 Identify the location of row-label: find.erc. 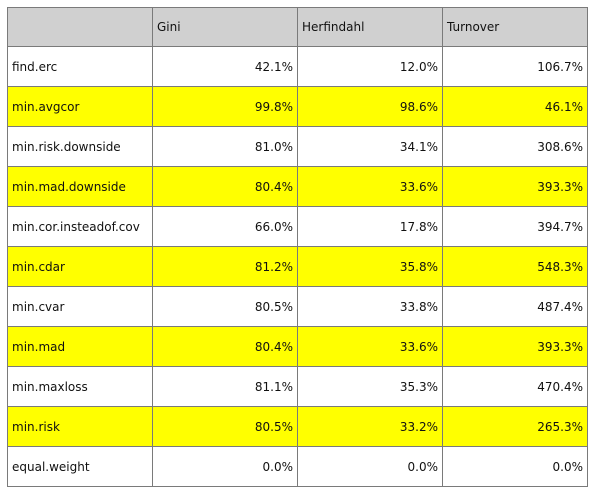
(80, 66).